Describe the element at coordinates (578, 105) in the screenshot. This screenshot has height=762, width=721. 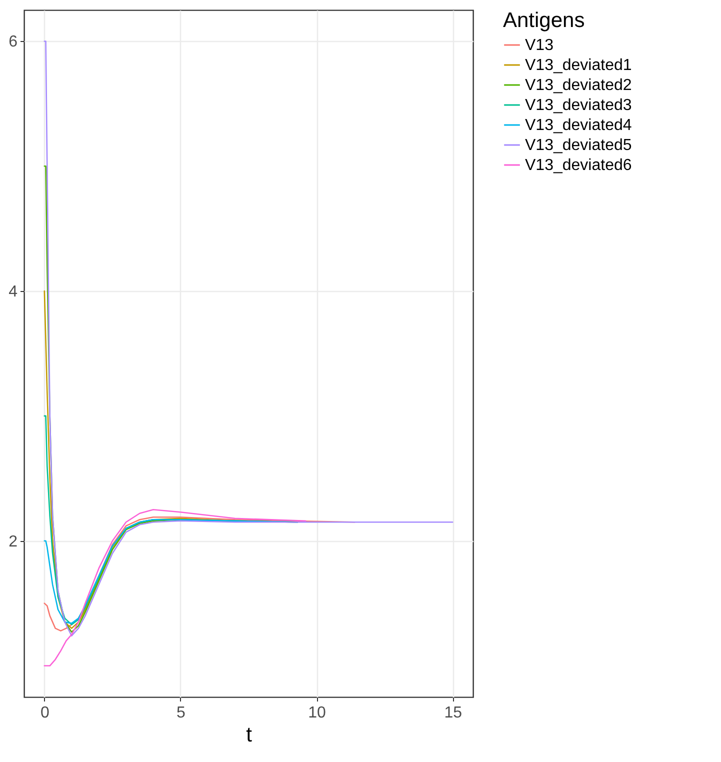
I see `legend-label: V13_deviated3` at that location.